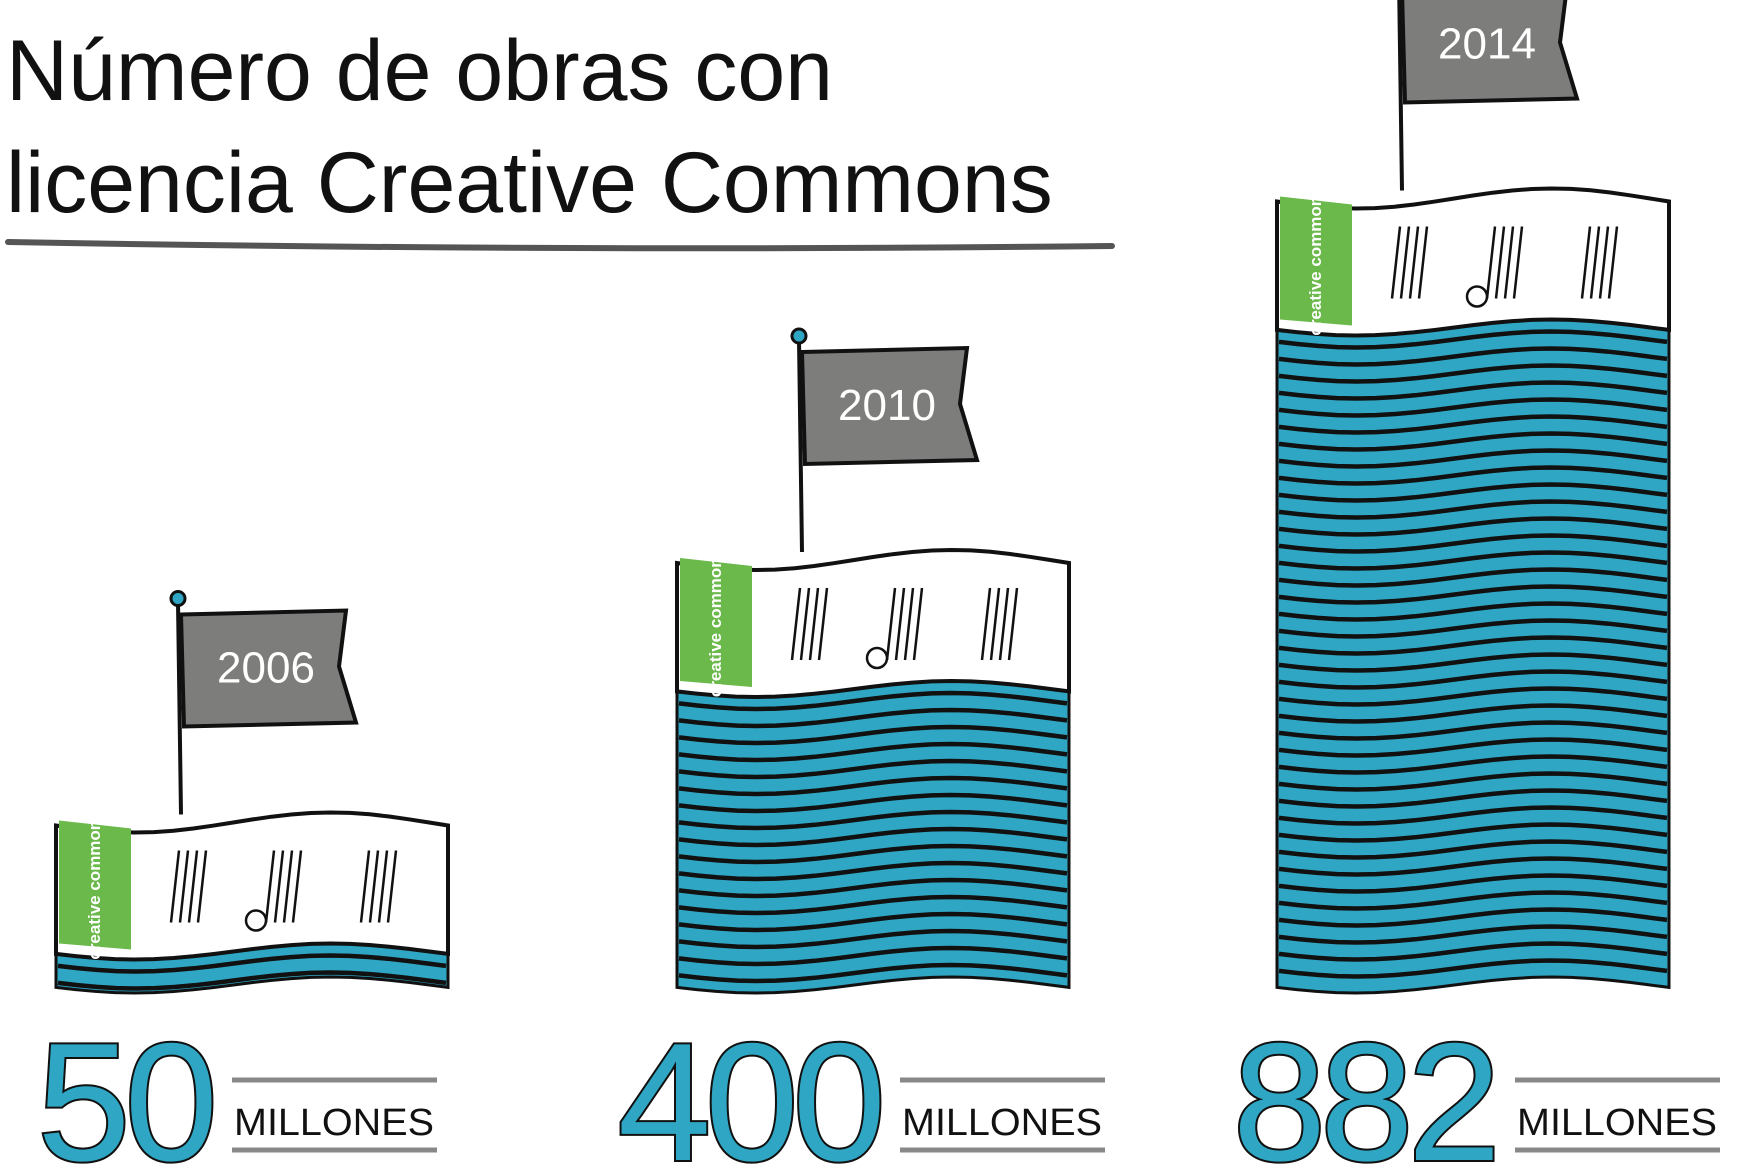 This screenshot has width=1750, height=1168. What do you see at coordinates (266, 668) in the screenshot?
I see `flag-year: 2006` at bounding box center [266, 668].